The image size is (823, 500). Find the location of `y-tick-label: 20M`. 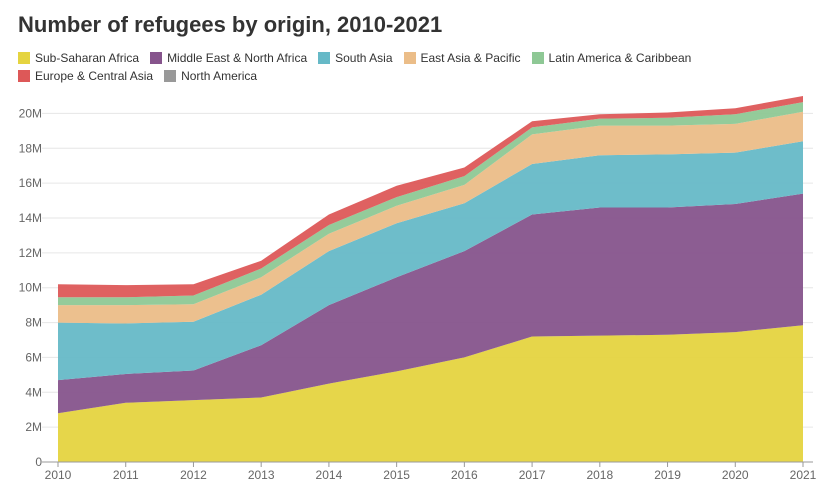

y-tick-label: 20M is located at coordinates (30, 113).